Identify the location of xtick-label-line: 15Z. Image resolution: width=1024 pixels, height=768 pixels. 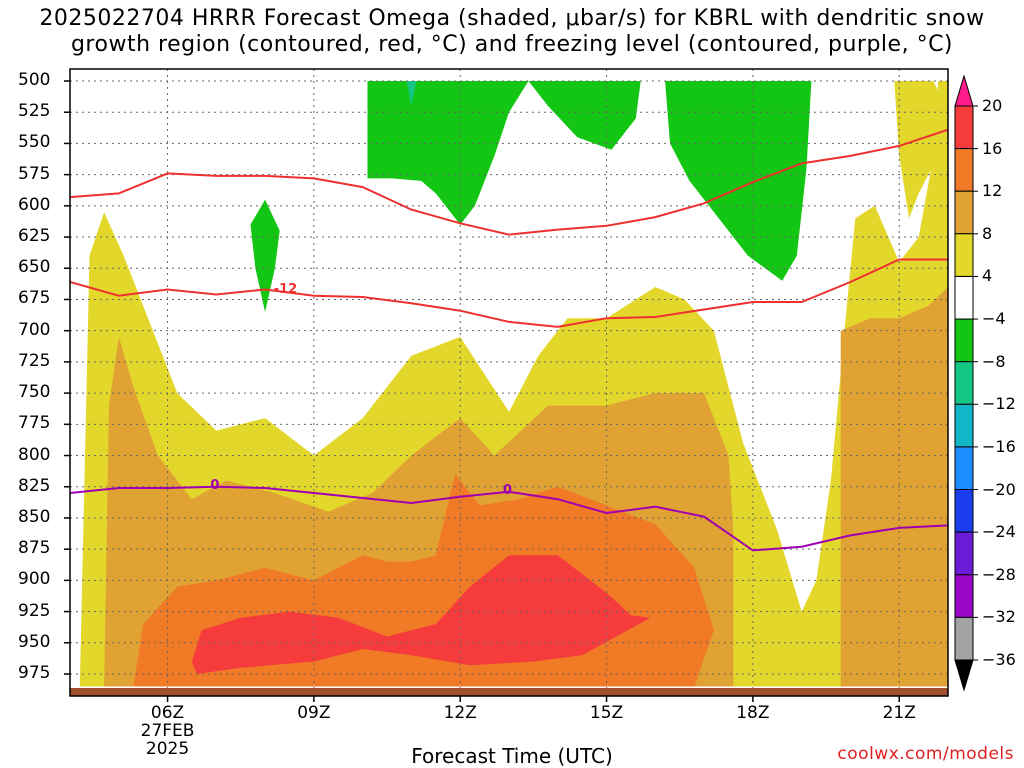
(606, 713).